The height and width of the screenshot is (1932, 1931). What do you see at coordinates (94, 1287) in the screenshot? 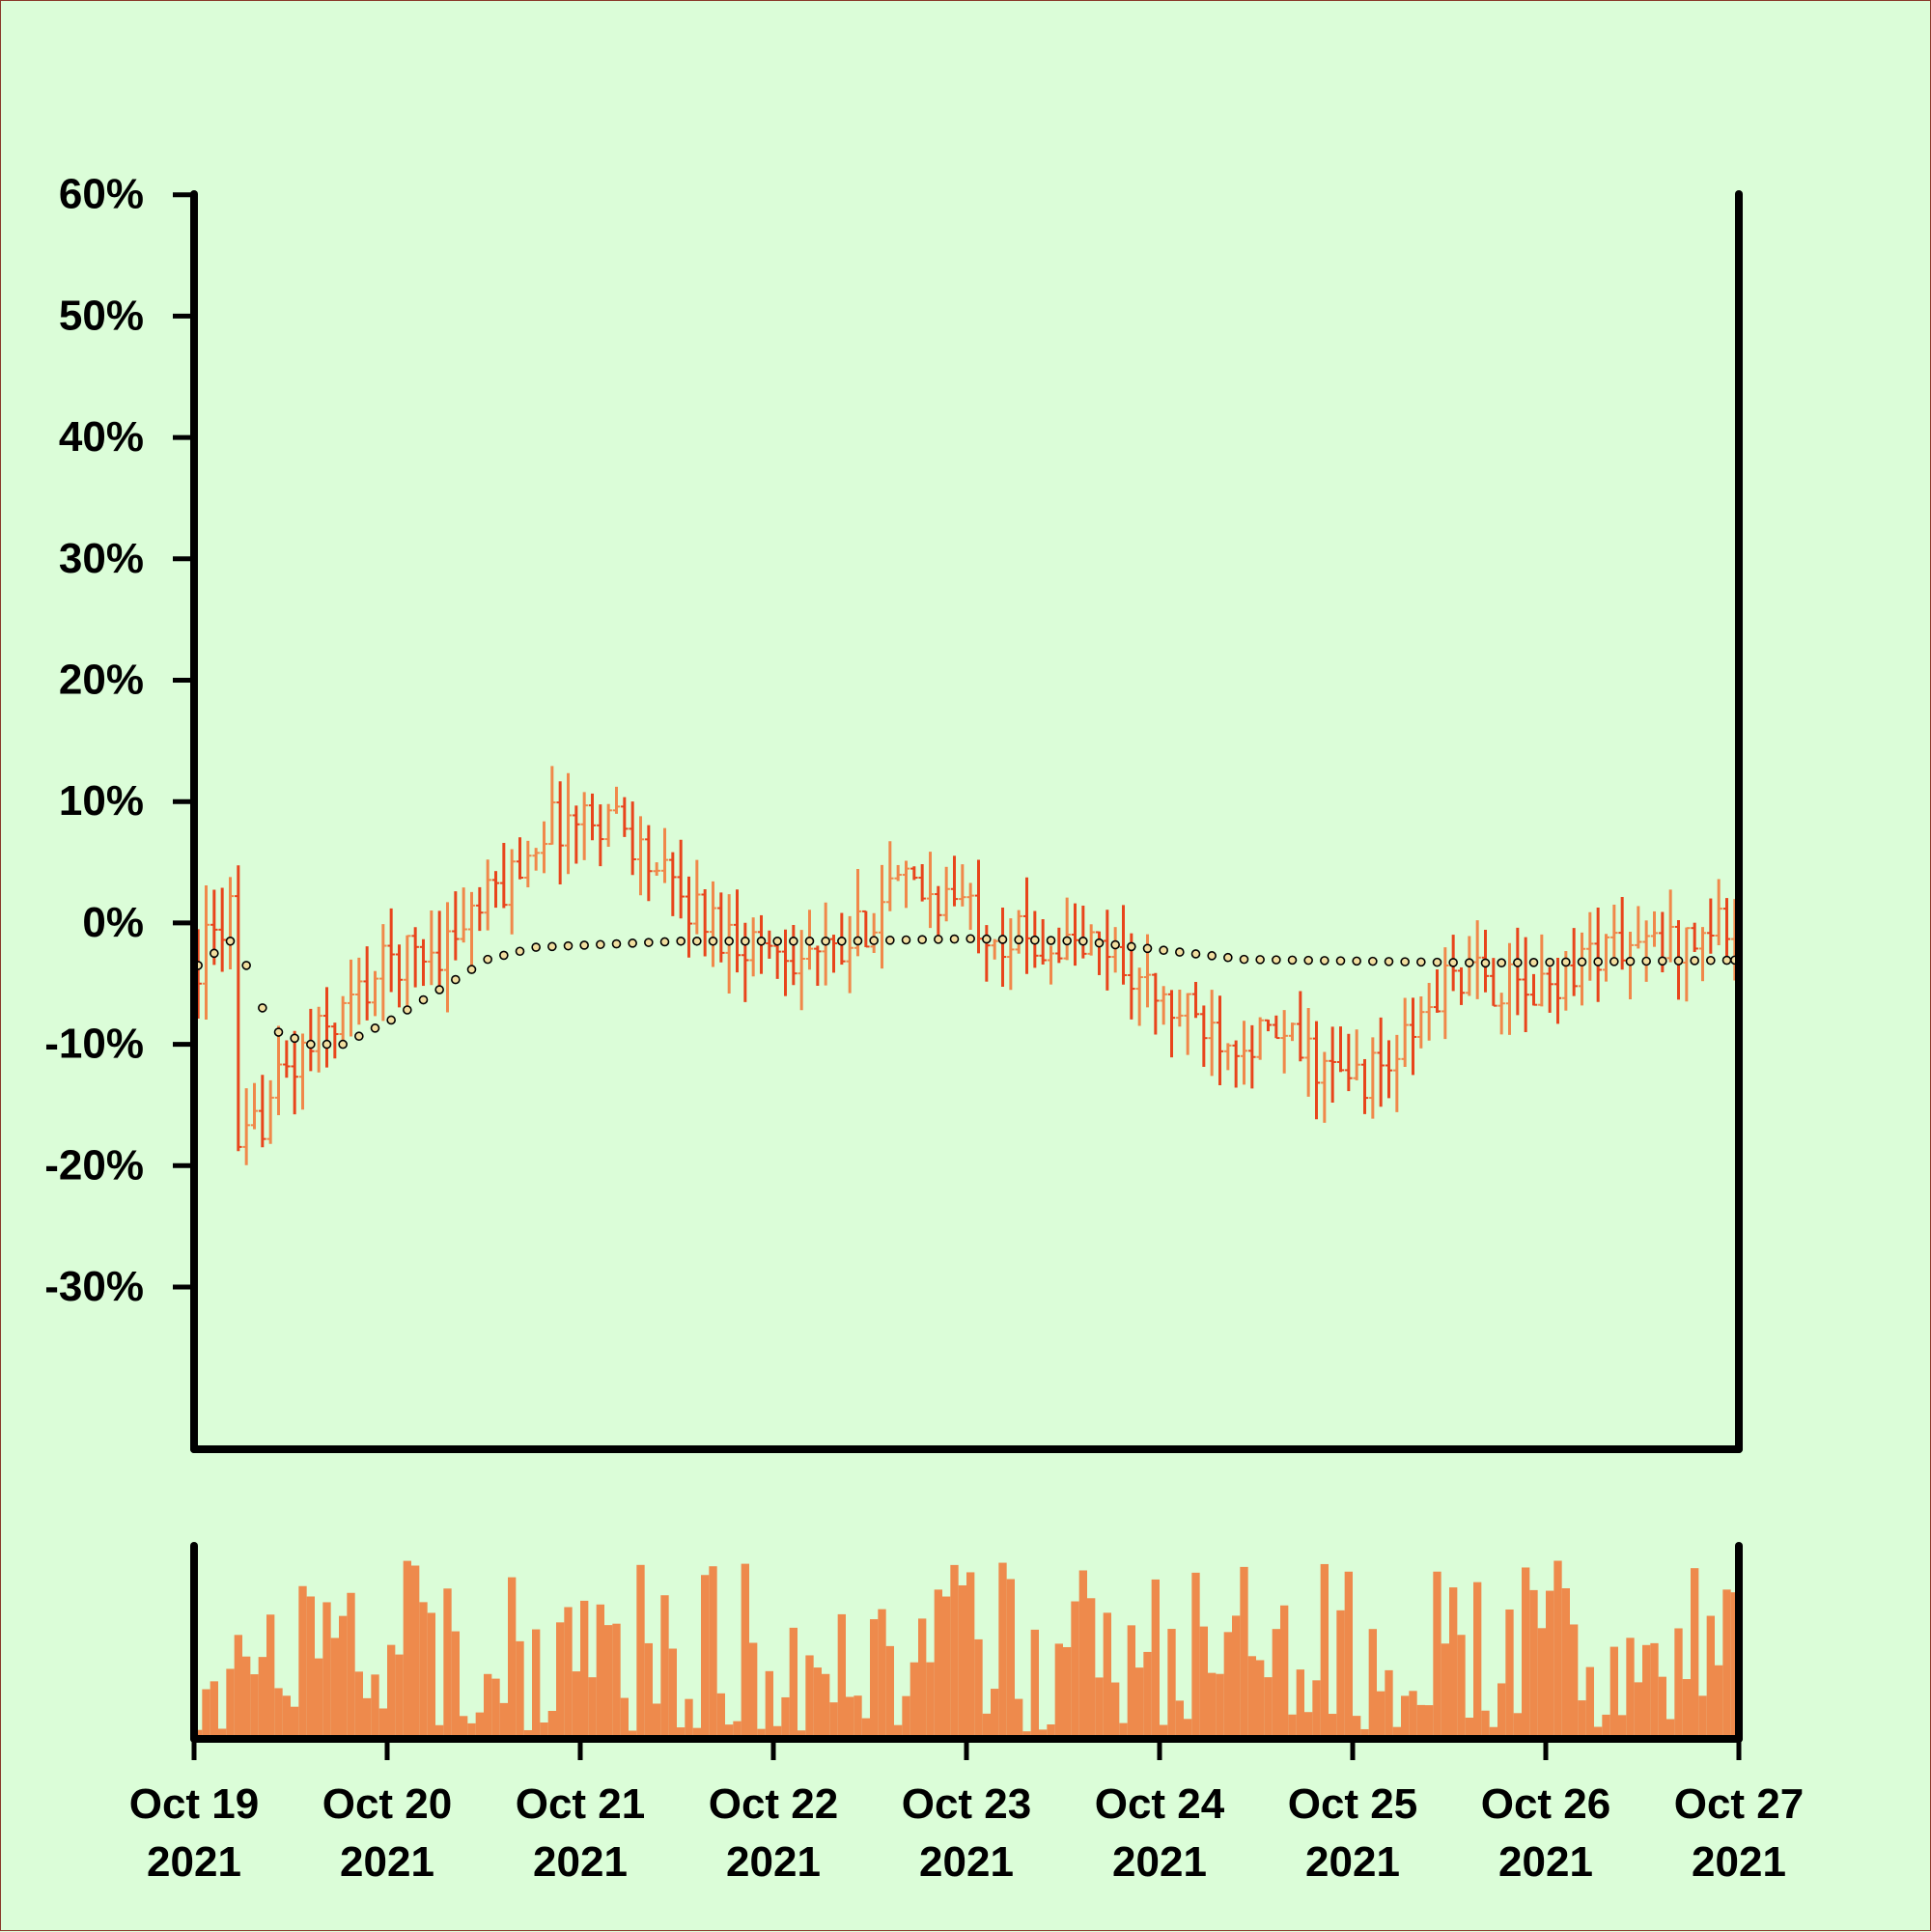
I see `y-tick-label: -30%` at bounding box center [94, 1287].